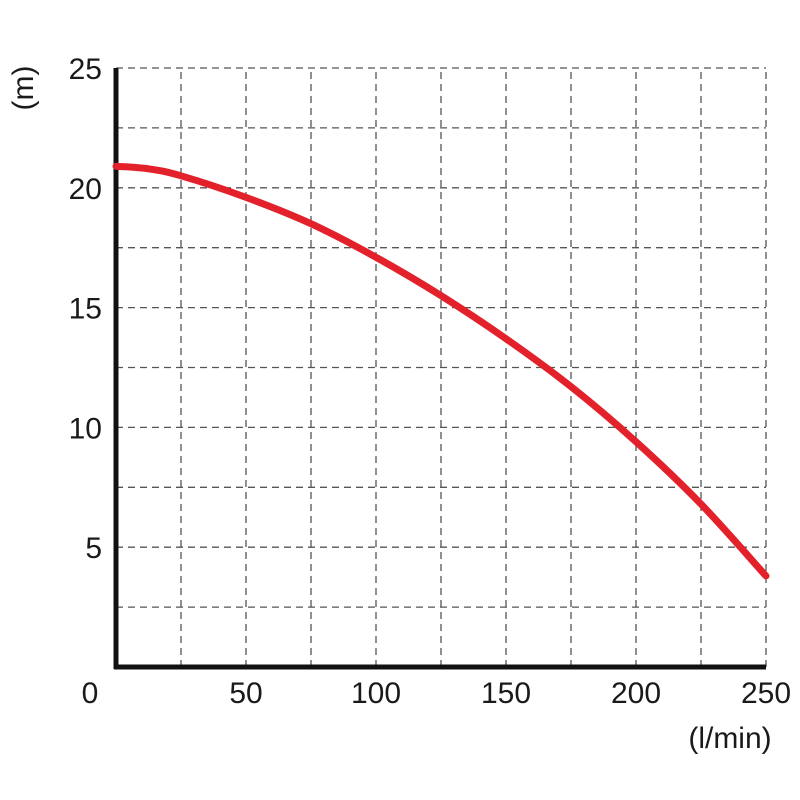 Image resolution: width=800 pixels, height=800 pixels. I want to click on y-tick-label-1: 10, so click(85, 428).